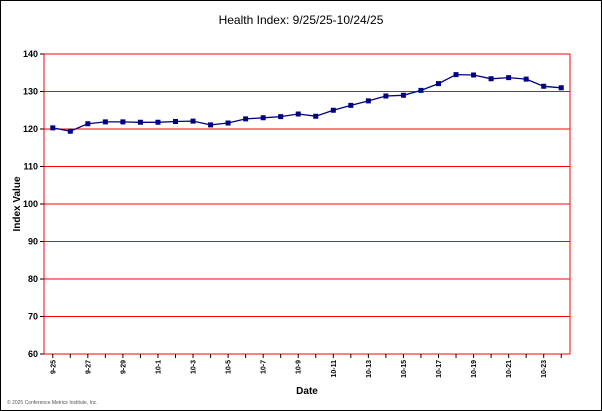 This screenshot has width=602, height=411. Describe the element at coordinates (30, 129) in the screenshot. I see `y-tick-label-120: 120` at that location.